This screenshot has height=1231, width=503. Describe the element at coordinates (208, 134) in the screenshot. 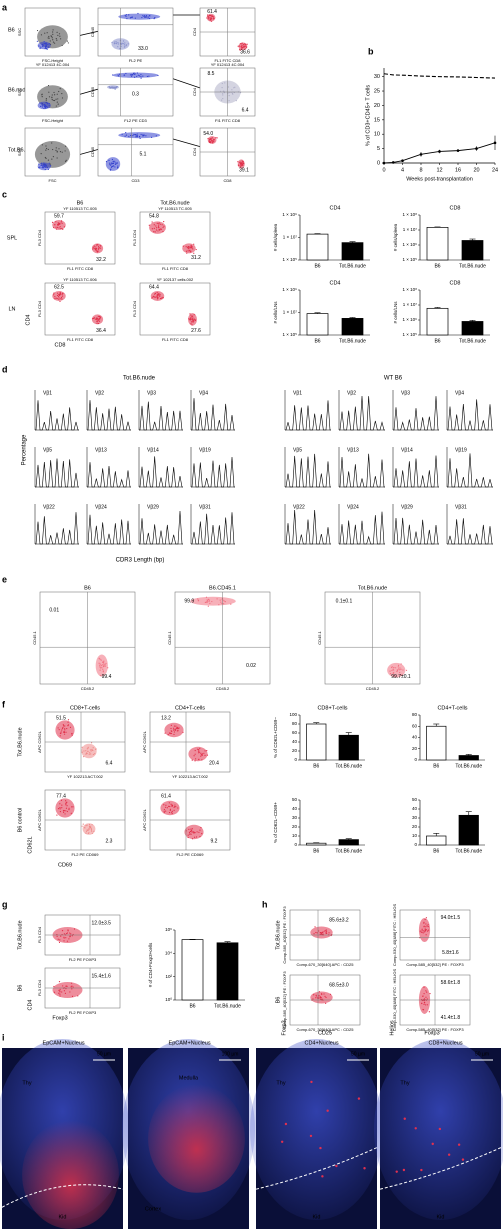

I see `gate-percent: 54.0` at that location.